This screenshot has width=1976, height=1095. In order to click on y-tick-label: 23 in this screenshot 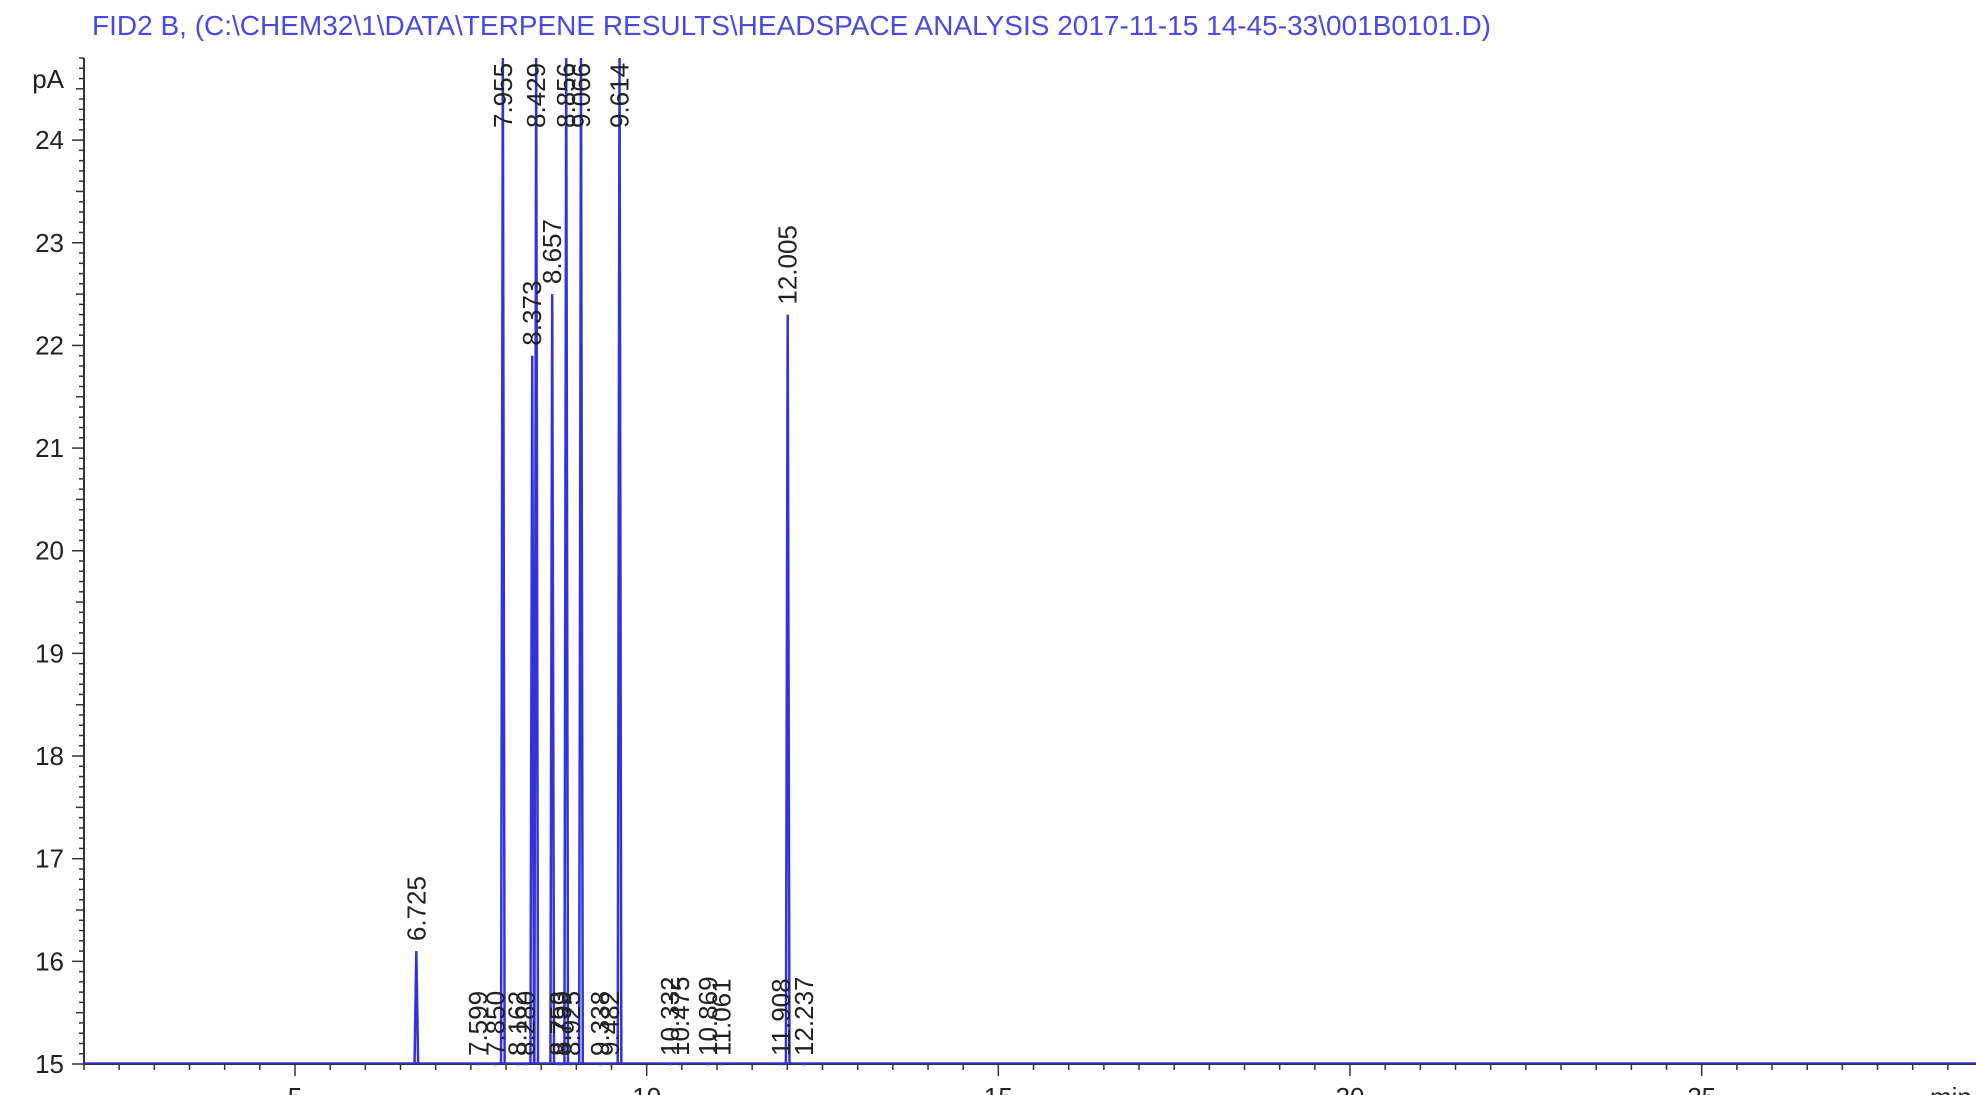, I will do `click(49, 243)`.